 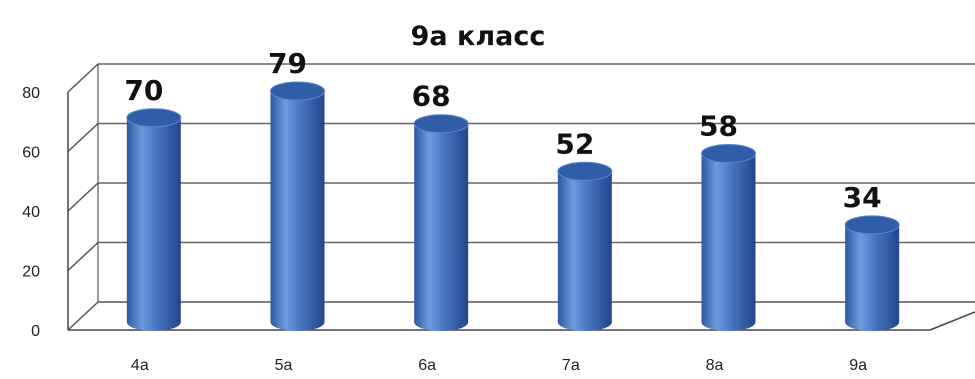 What do you see at coordinates (427, 365) in the screenshot?
I see `x-tick-label: 6а` at bounding box center [427, 365].